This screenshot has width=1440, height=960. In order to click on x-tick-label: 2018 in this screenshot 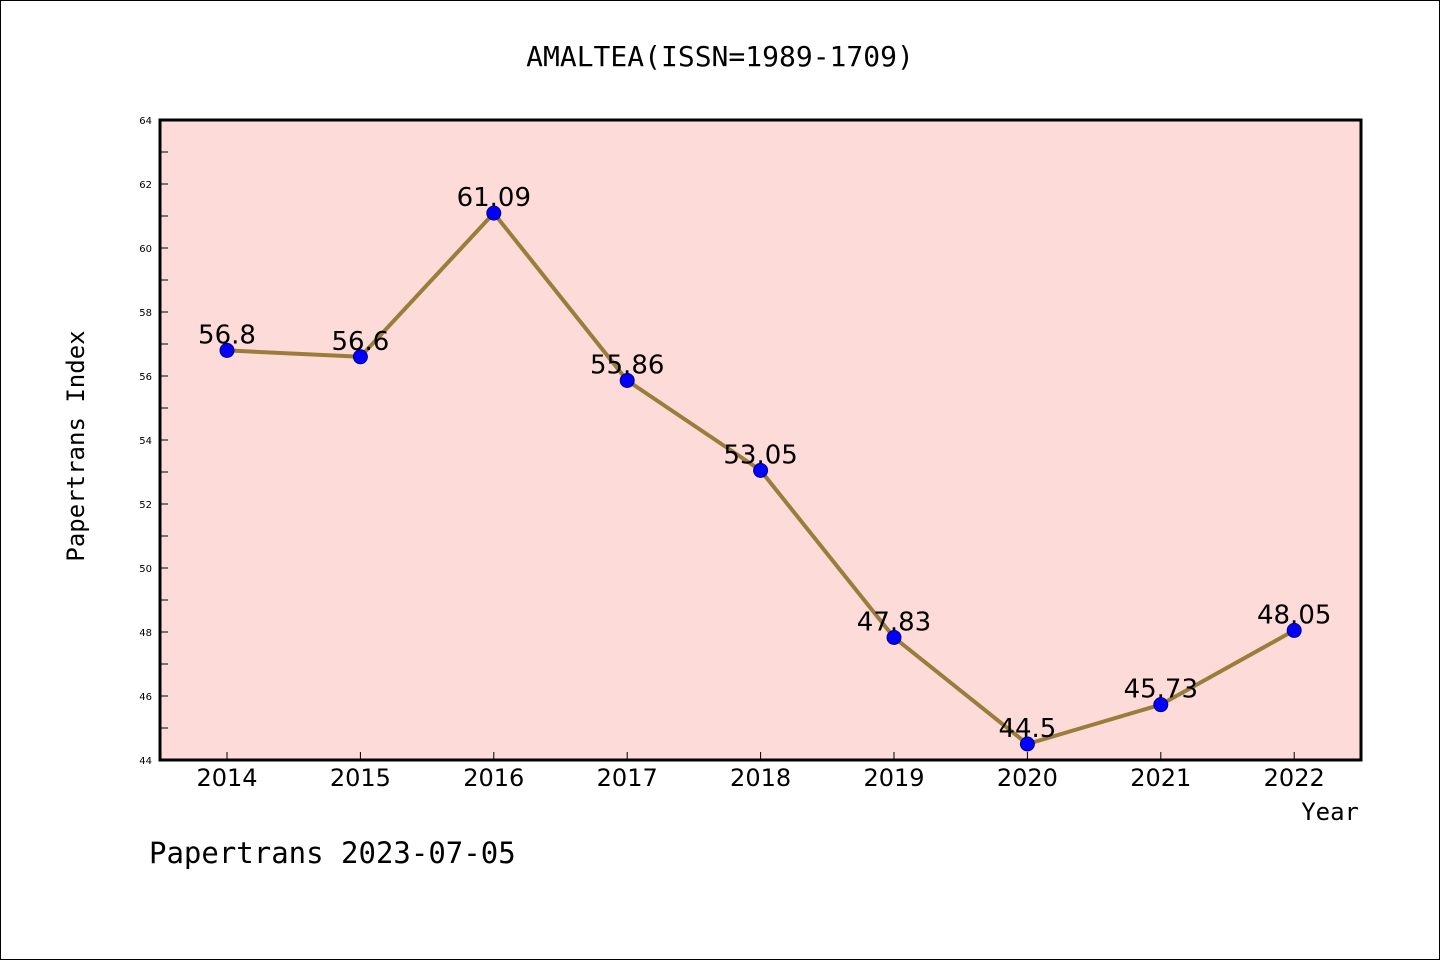, I will do `click(760, 778)`.